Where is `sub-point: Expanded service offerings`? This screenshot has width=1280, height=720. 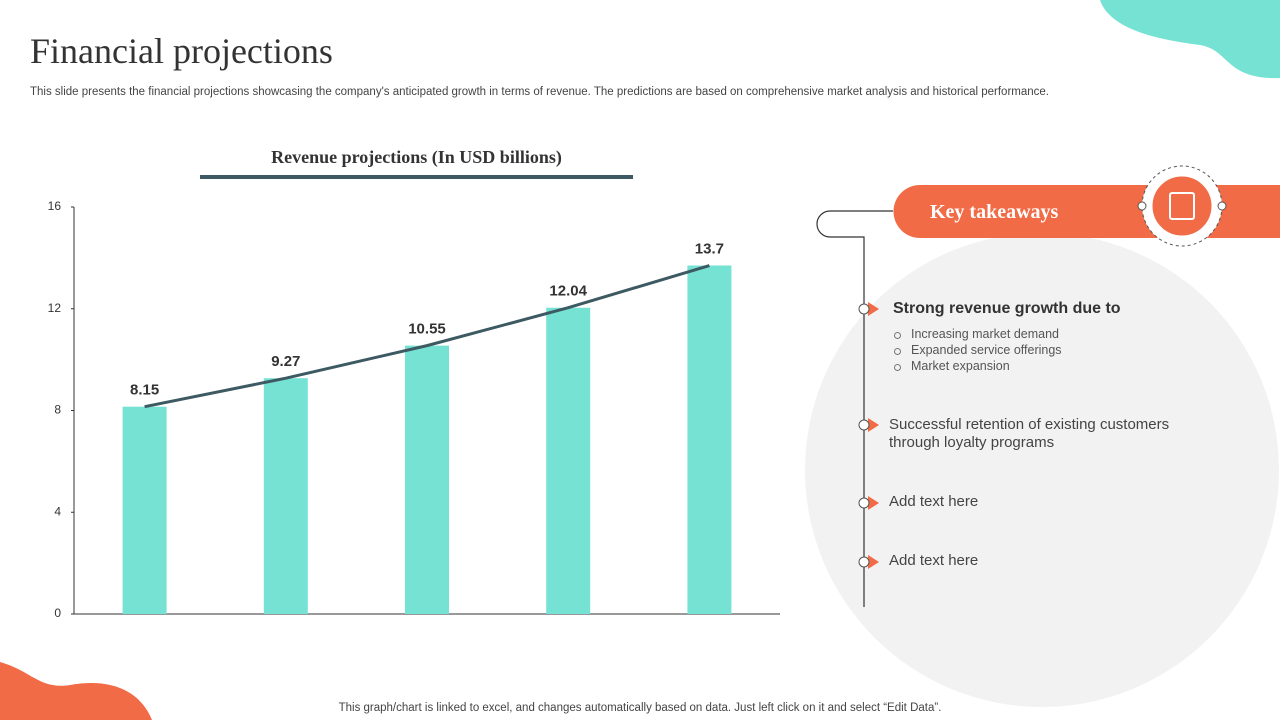
sub-point: Expanded service offerings is located at coordinates (978, 350).